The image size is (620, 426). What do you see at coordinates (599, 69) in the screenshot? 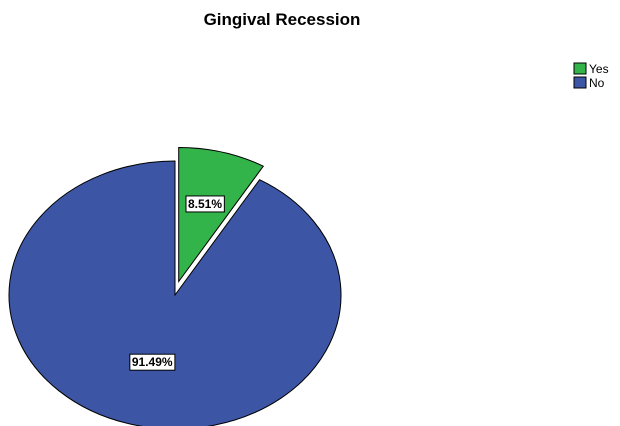
I see `legend-label: Yes` at bounding box center [599, 69].